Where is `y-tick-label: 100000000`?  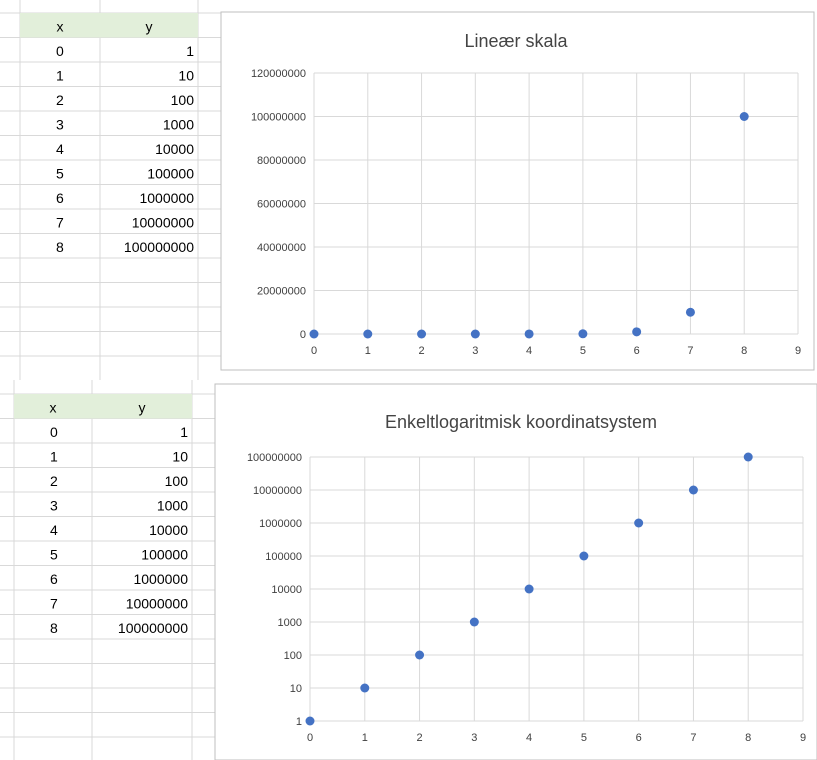 y-tick-label: 100000000 is located at coordinates (274, 458).